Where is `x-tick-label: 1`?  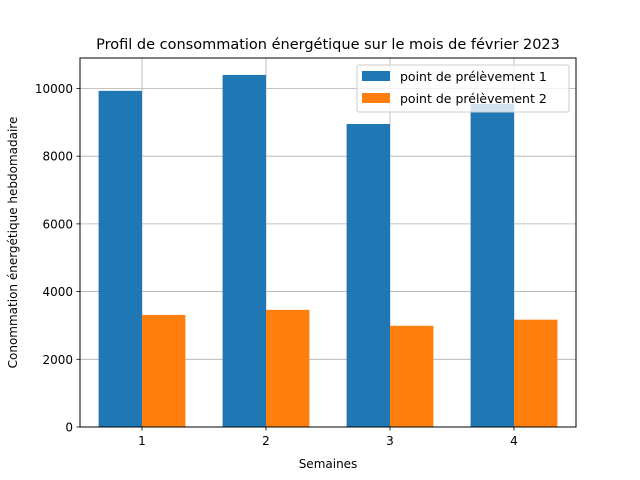 x-tick-label: 1 is located at coordinates (142, 441).